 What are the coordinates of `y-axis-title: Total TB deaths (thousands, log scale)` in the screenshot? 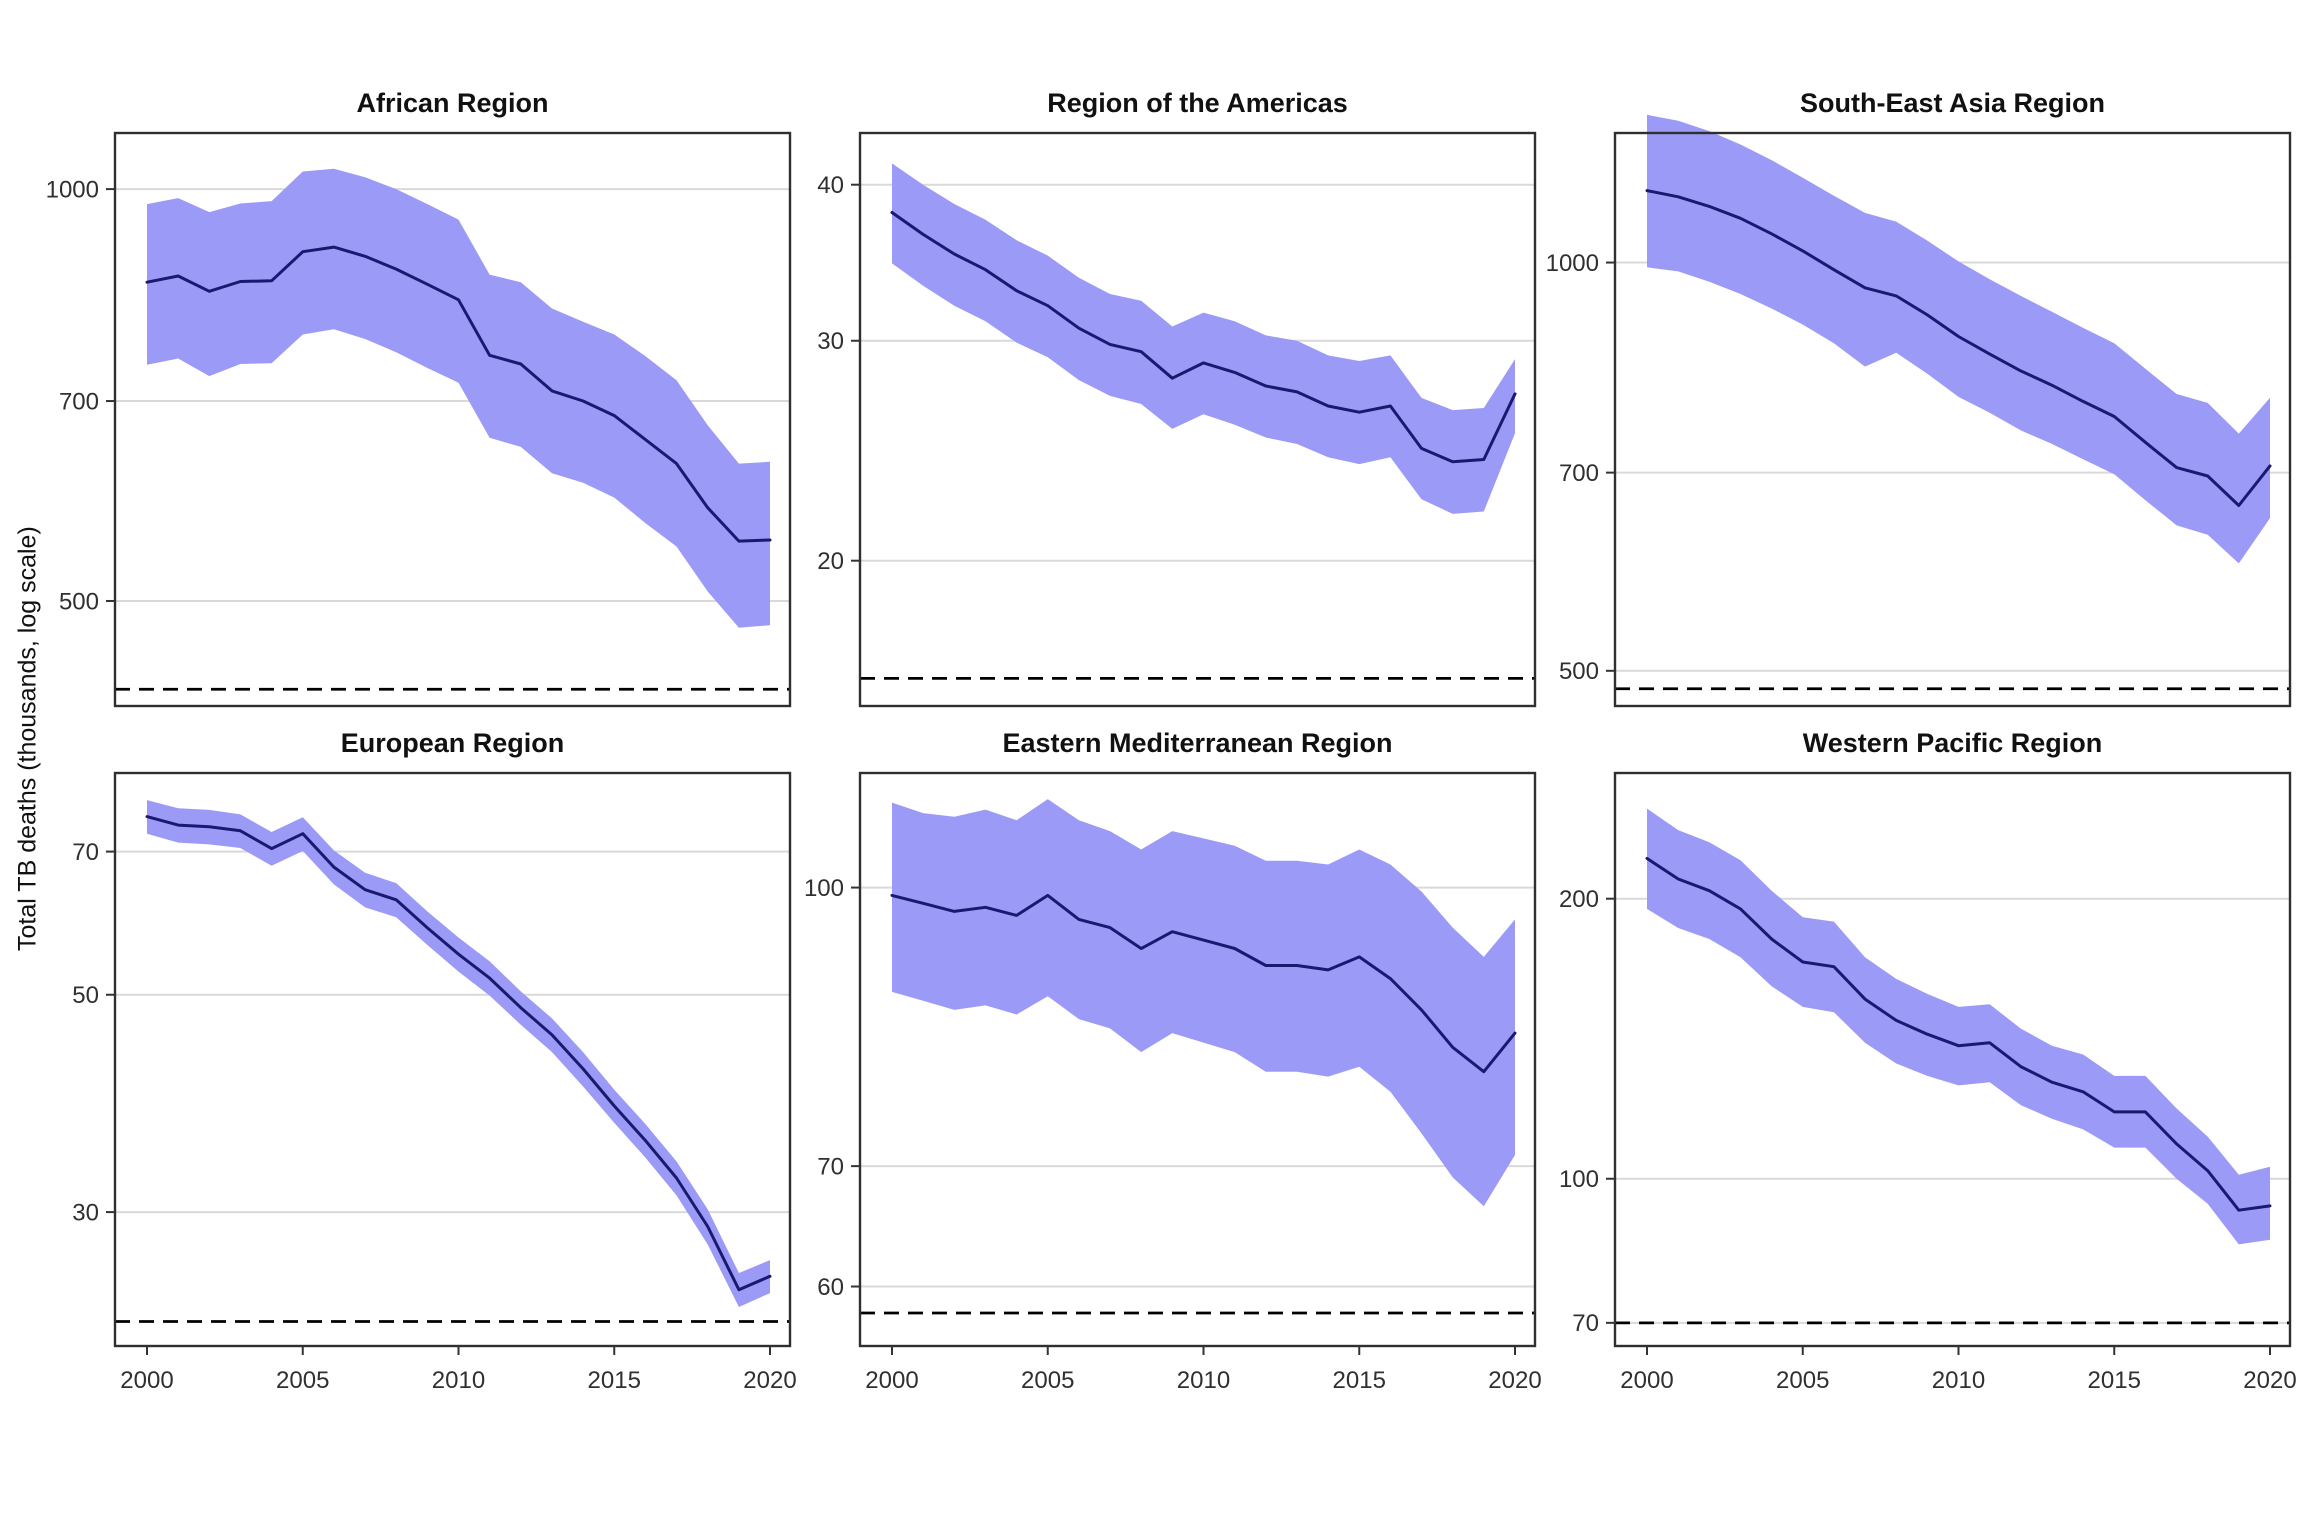 It's located at (27, 739).